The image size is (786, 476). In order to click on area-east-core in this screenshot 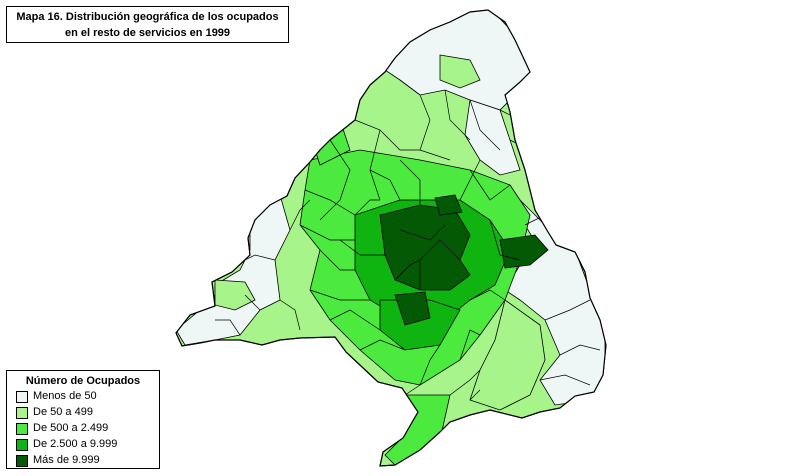, I will do `click(524, 251)`.